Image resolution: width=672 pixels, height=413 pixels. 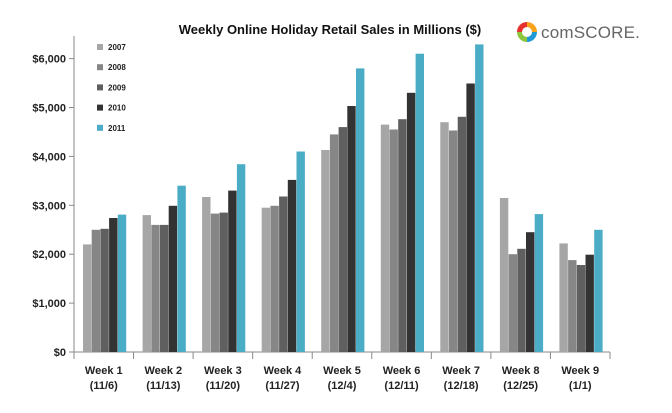 I want to click on logo-mark-icon, so click(x=527, y=32).